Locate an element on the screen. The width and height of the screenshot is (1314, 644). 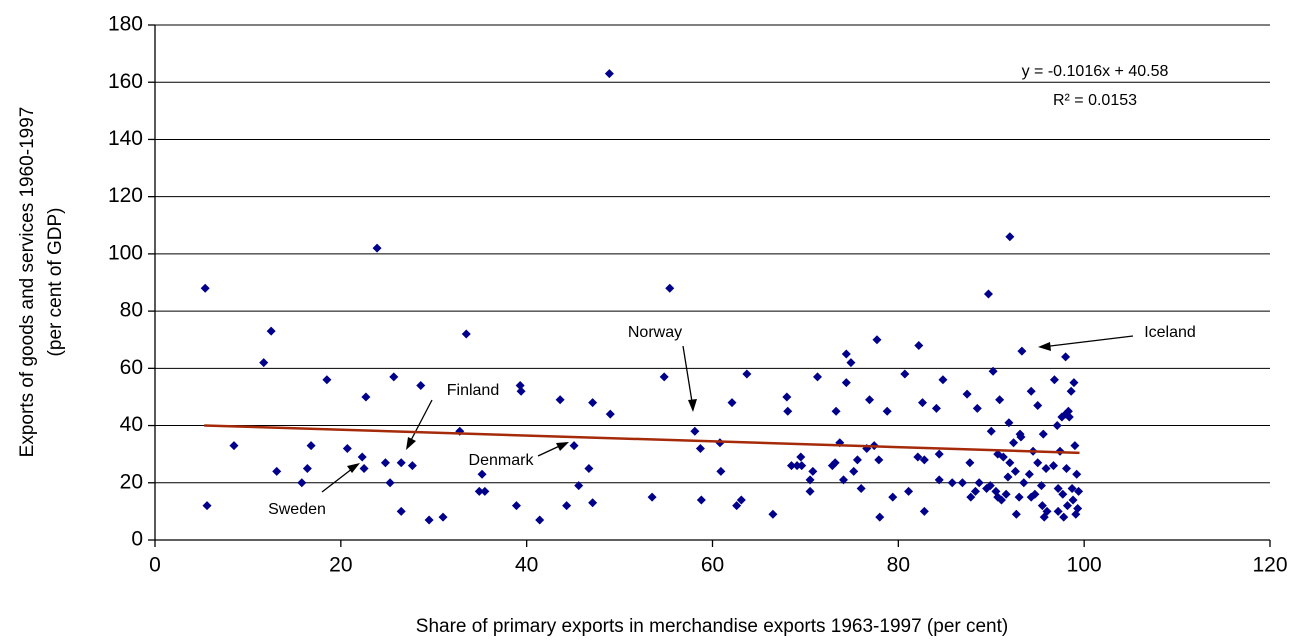
y-tick-label: 0 is located at coordinates (137, 539).